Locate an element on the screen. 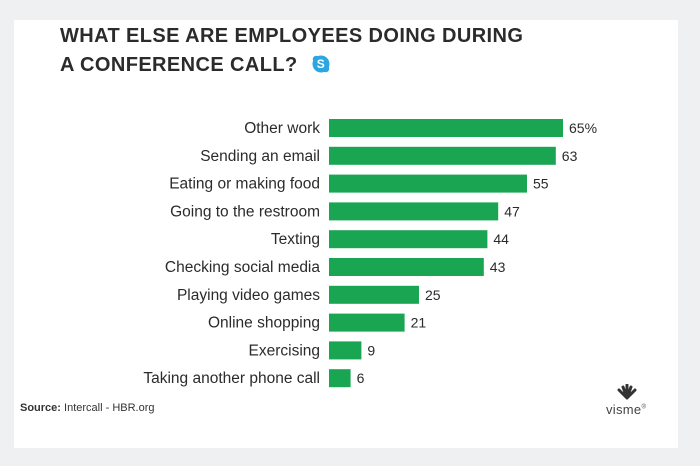 The height and width of the screenshot is (466, 700). bar-value-label: 55 is located at coordinates (541, 184).